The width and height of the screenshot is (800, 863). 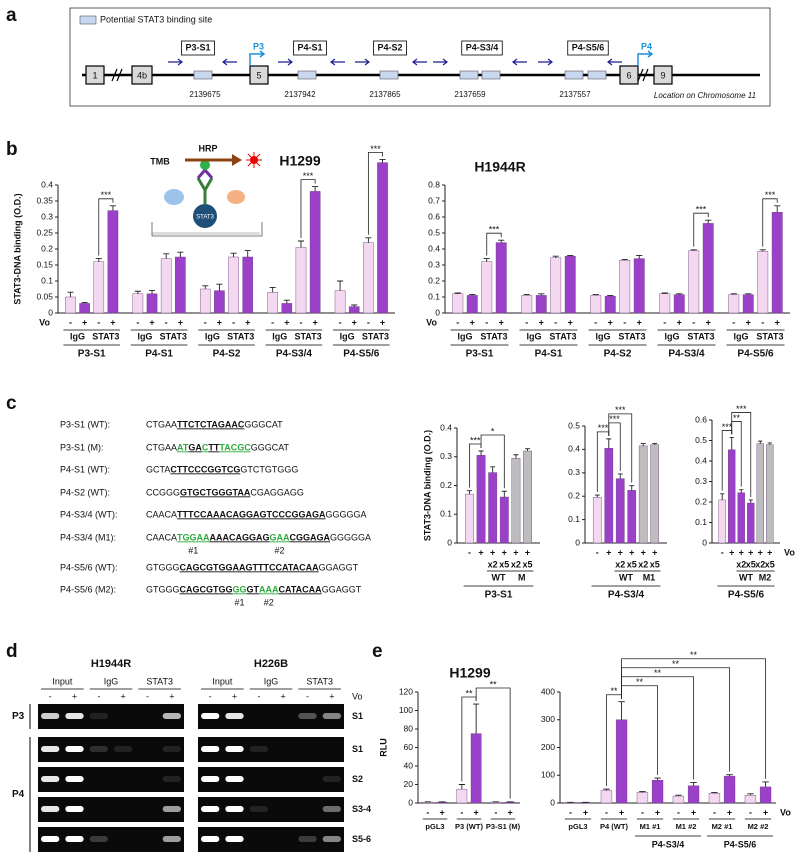 What do you see at coordinates (222, 681) in the screenshot?
I see `column-label: Input` at bounding box center [222, 681].